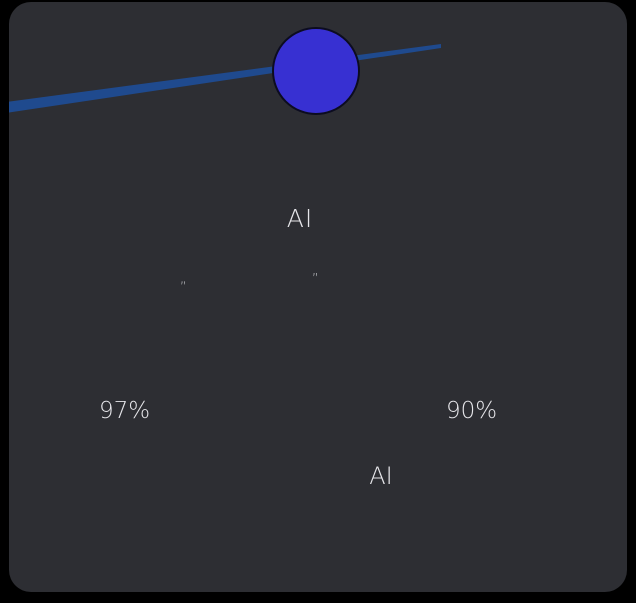 The height and width of the screenshot is (603, 636). What do you see at coordinates (381, 476) in the screenshot?
I see `stat-label: AI` at bounding box center [381, 476].